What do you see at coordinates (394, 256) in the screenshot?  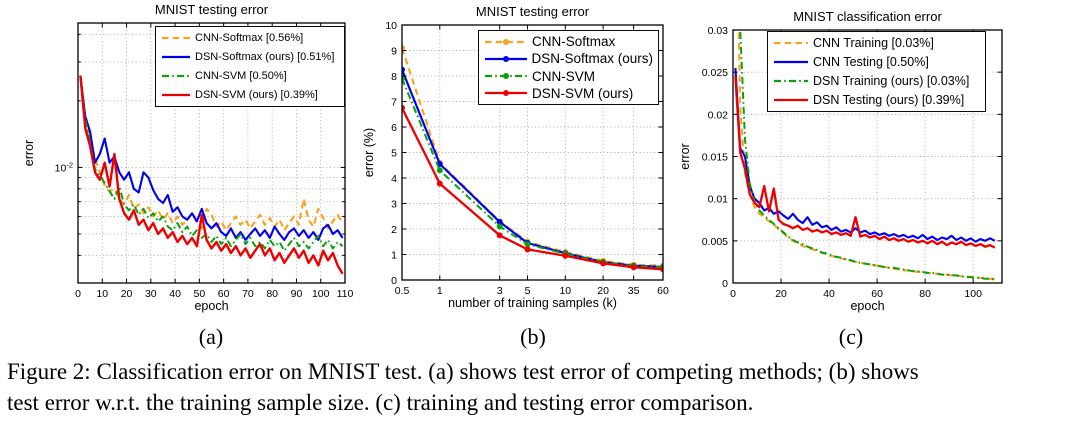 I see `y-tick-label: 1` at bounding box center [394, 256].